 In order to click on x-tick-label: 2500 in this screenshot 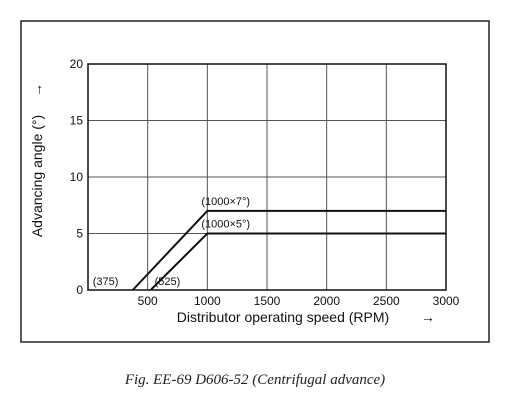, I will do `click(386, 301)`.